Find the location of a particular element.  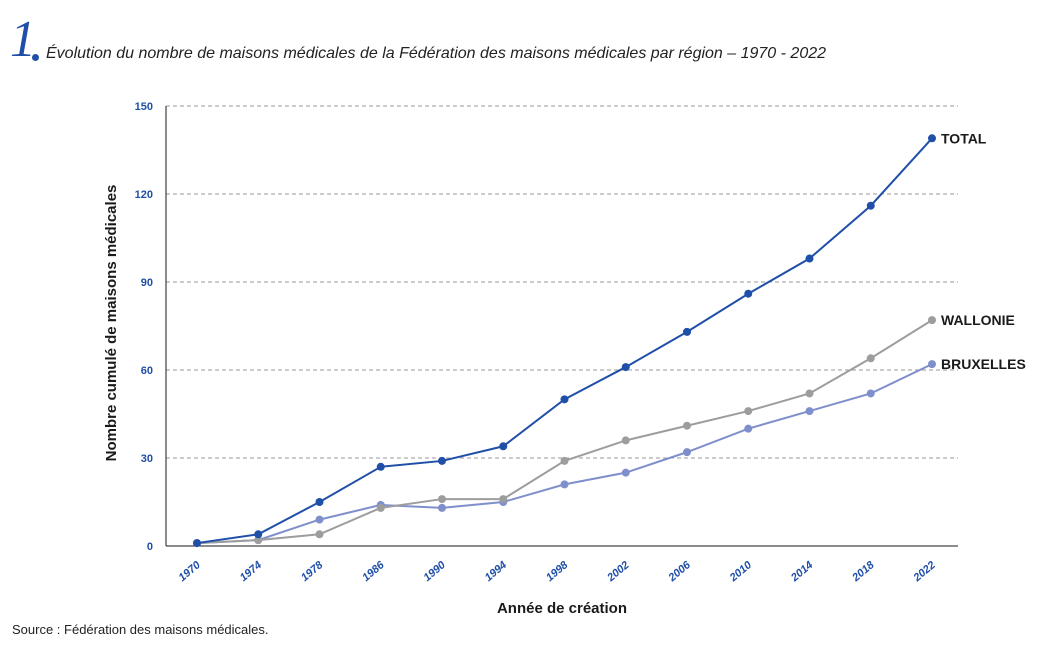

x-tick-label: 1970 is located at coordinates (189, 571).